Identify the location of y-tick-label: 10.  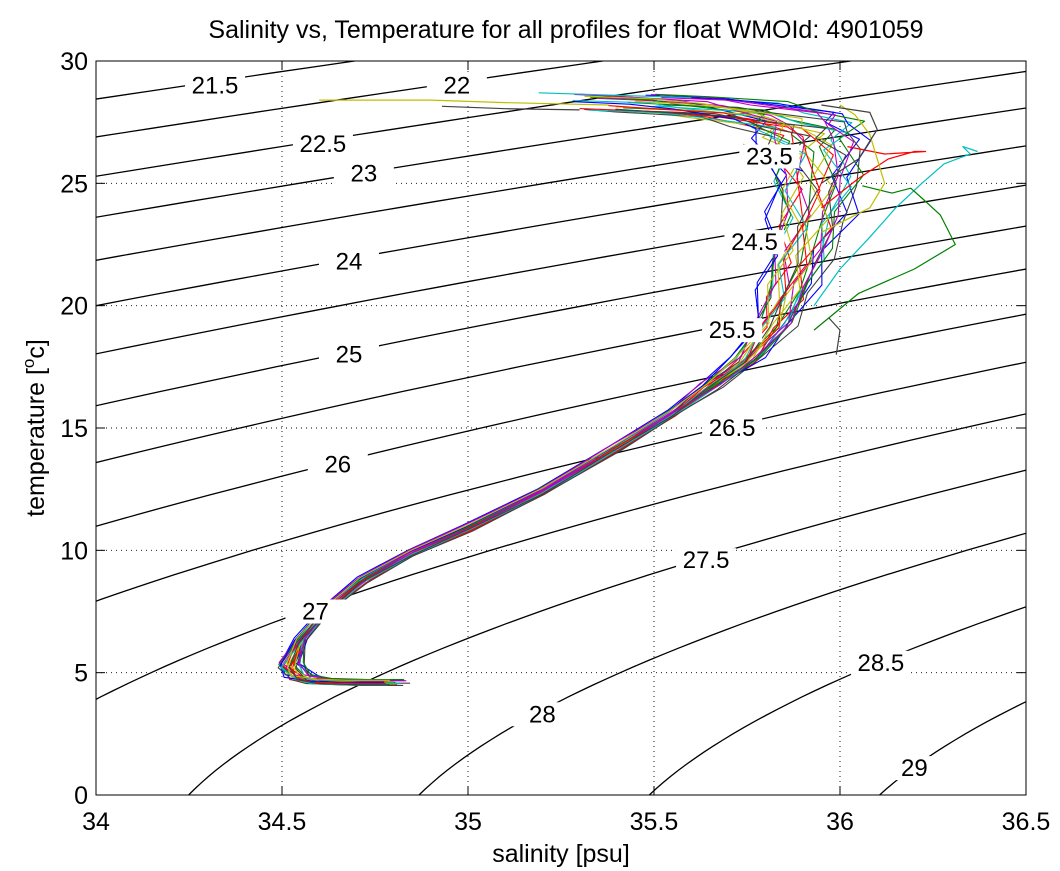
(74, 551).